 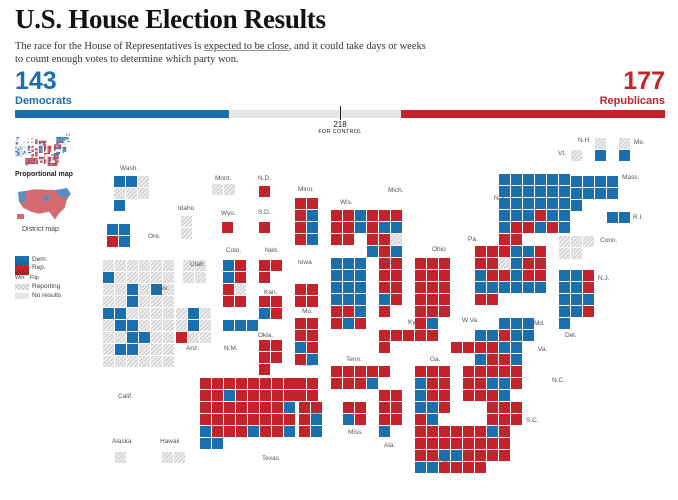 I want to click on state-alaska, so click(x=120, y=457).